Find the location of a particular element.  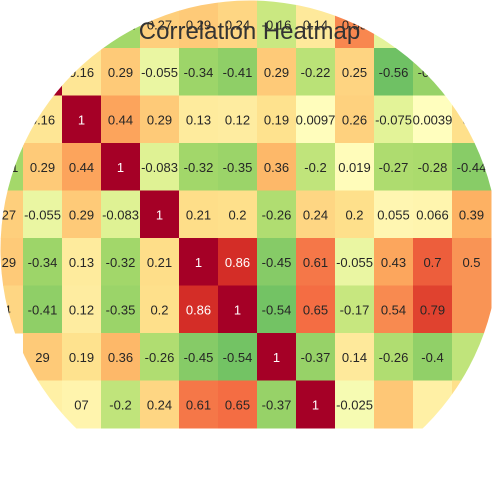

cell-value-label: 0.79 is located at coordinates (432, 309).